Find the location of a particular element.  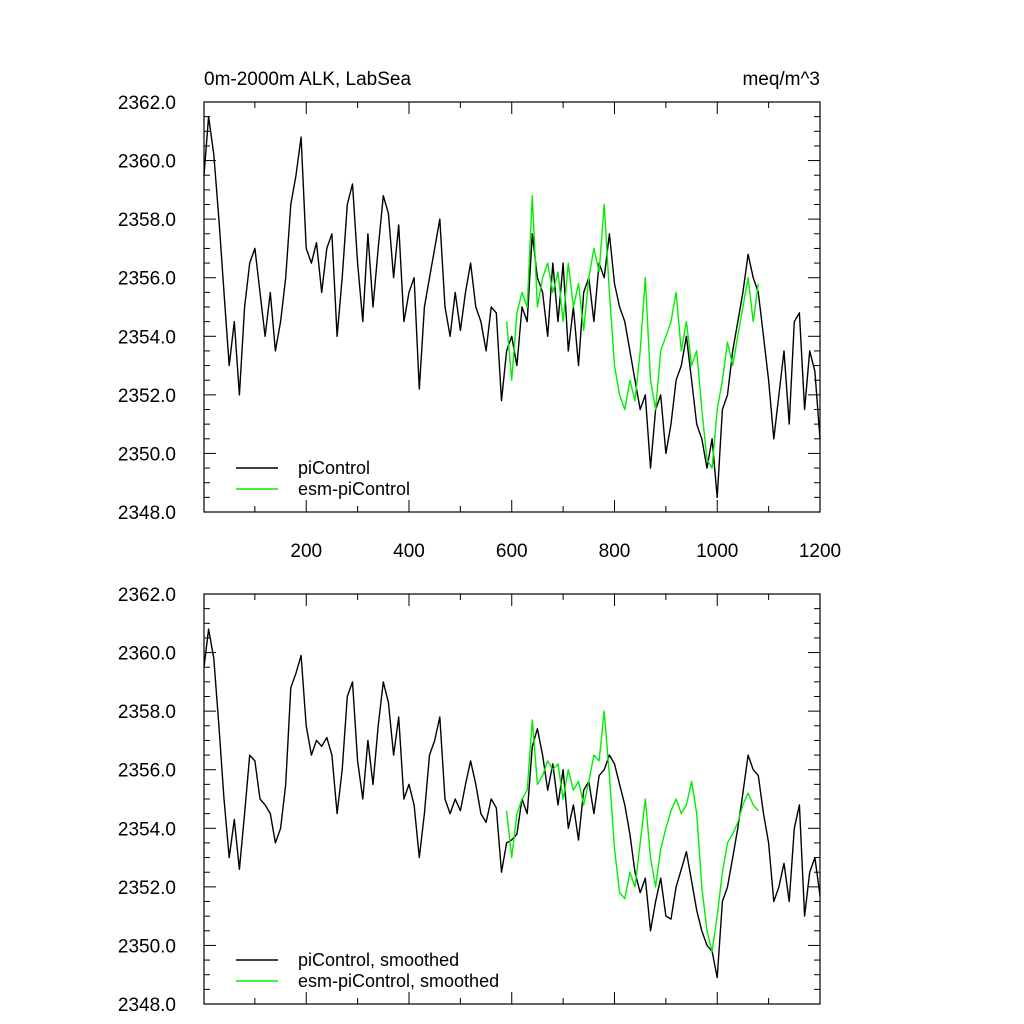

legend-label: piControl, smoothed is located at coordinates (378, 960).